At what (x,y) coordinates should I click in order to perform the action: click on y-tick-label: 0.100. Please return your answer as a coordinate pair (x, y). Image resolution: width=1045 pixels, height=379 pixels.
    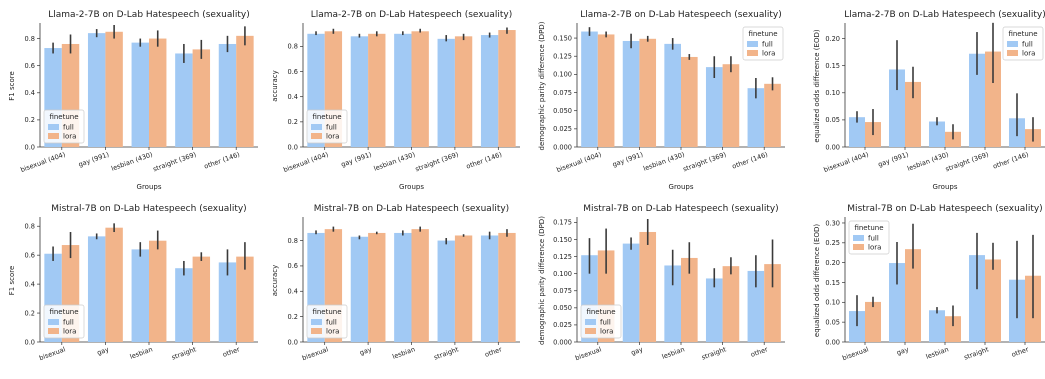
    Looking at the image, I should click on (562, 75).